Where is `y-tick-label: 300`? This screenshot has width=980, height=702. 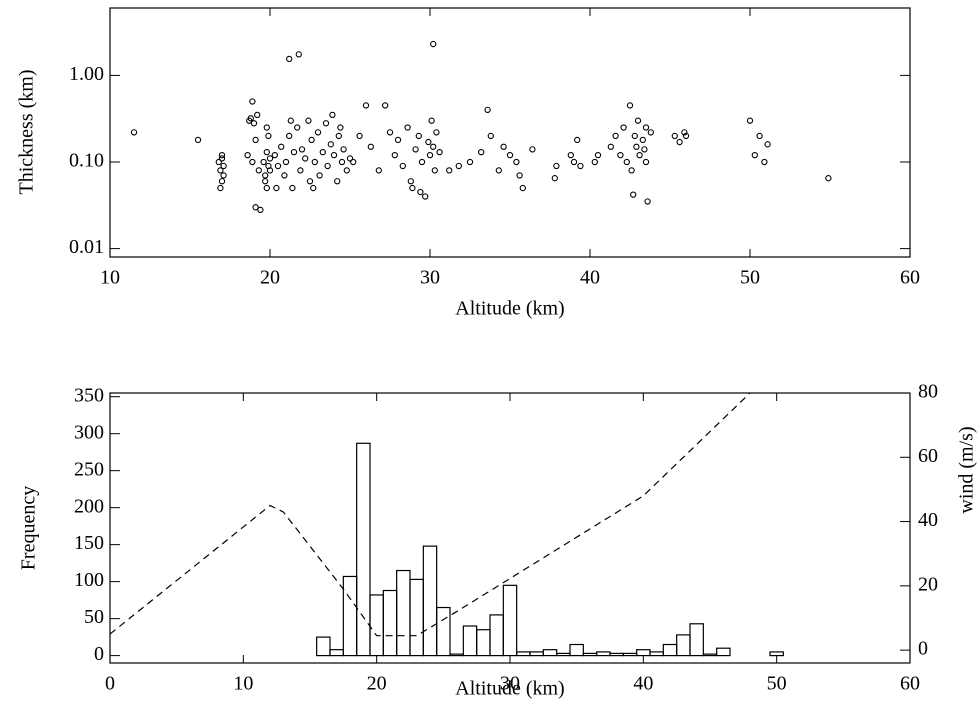 y-tick-label: 300 is located at coordinates (89, 432).